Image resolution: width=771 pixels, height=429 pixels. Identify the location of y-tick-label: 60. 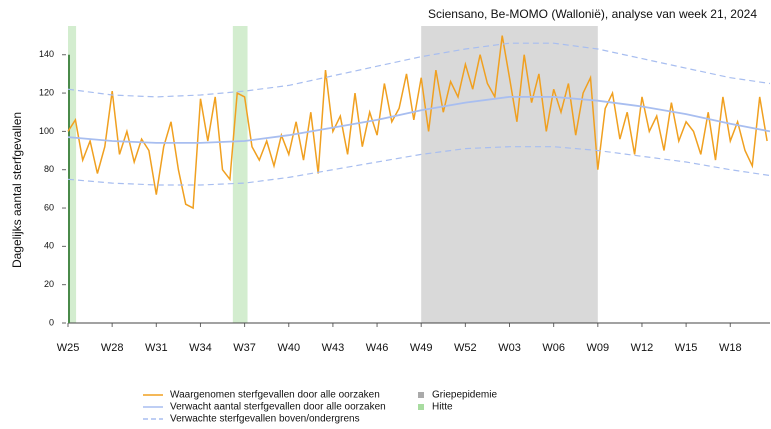
(49, 207).